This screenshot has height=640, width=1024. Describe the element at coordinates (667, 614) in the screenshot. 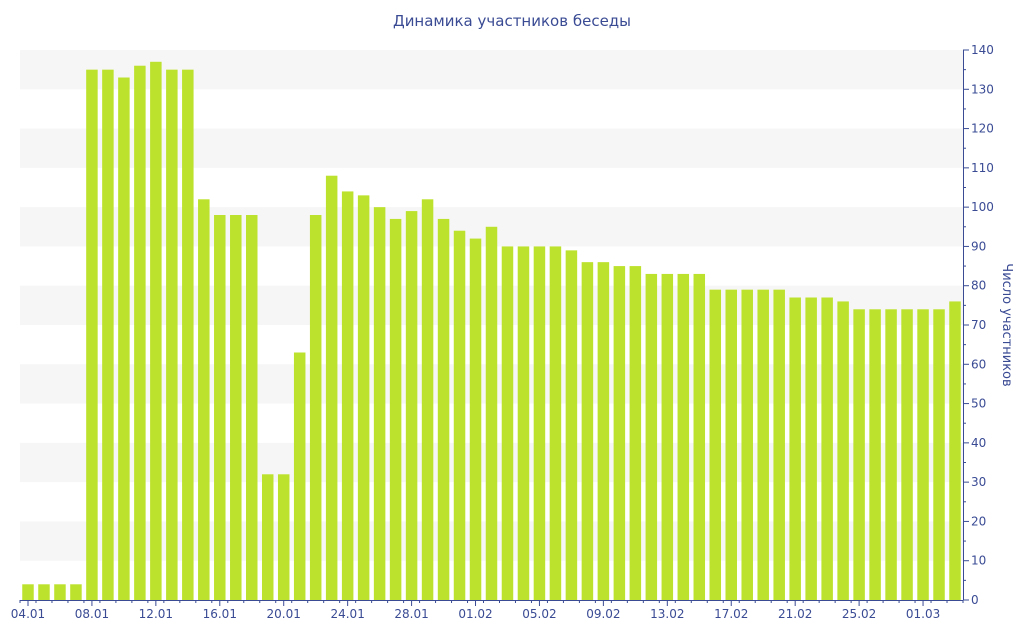

I see `x-tick-label: 13.02` at that location.